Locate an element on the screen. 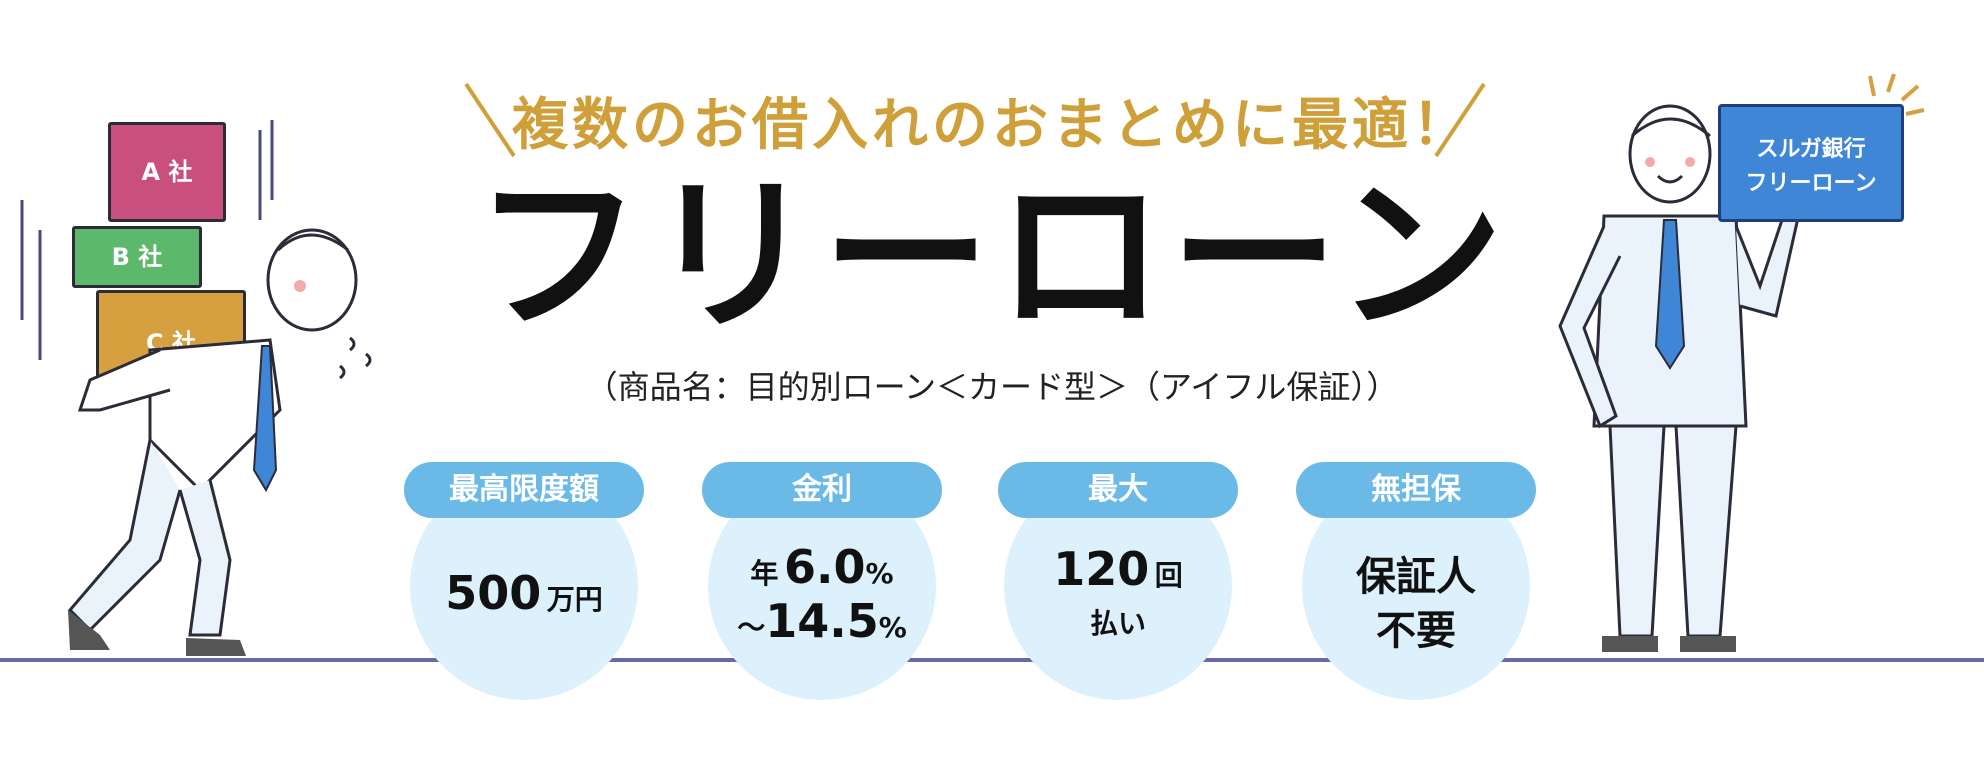 This screenshot has width=1984, height=768. installments-suffix: 払い is located at coordinates (1117, 623).